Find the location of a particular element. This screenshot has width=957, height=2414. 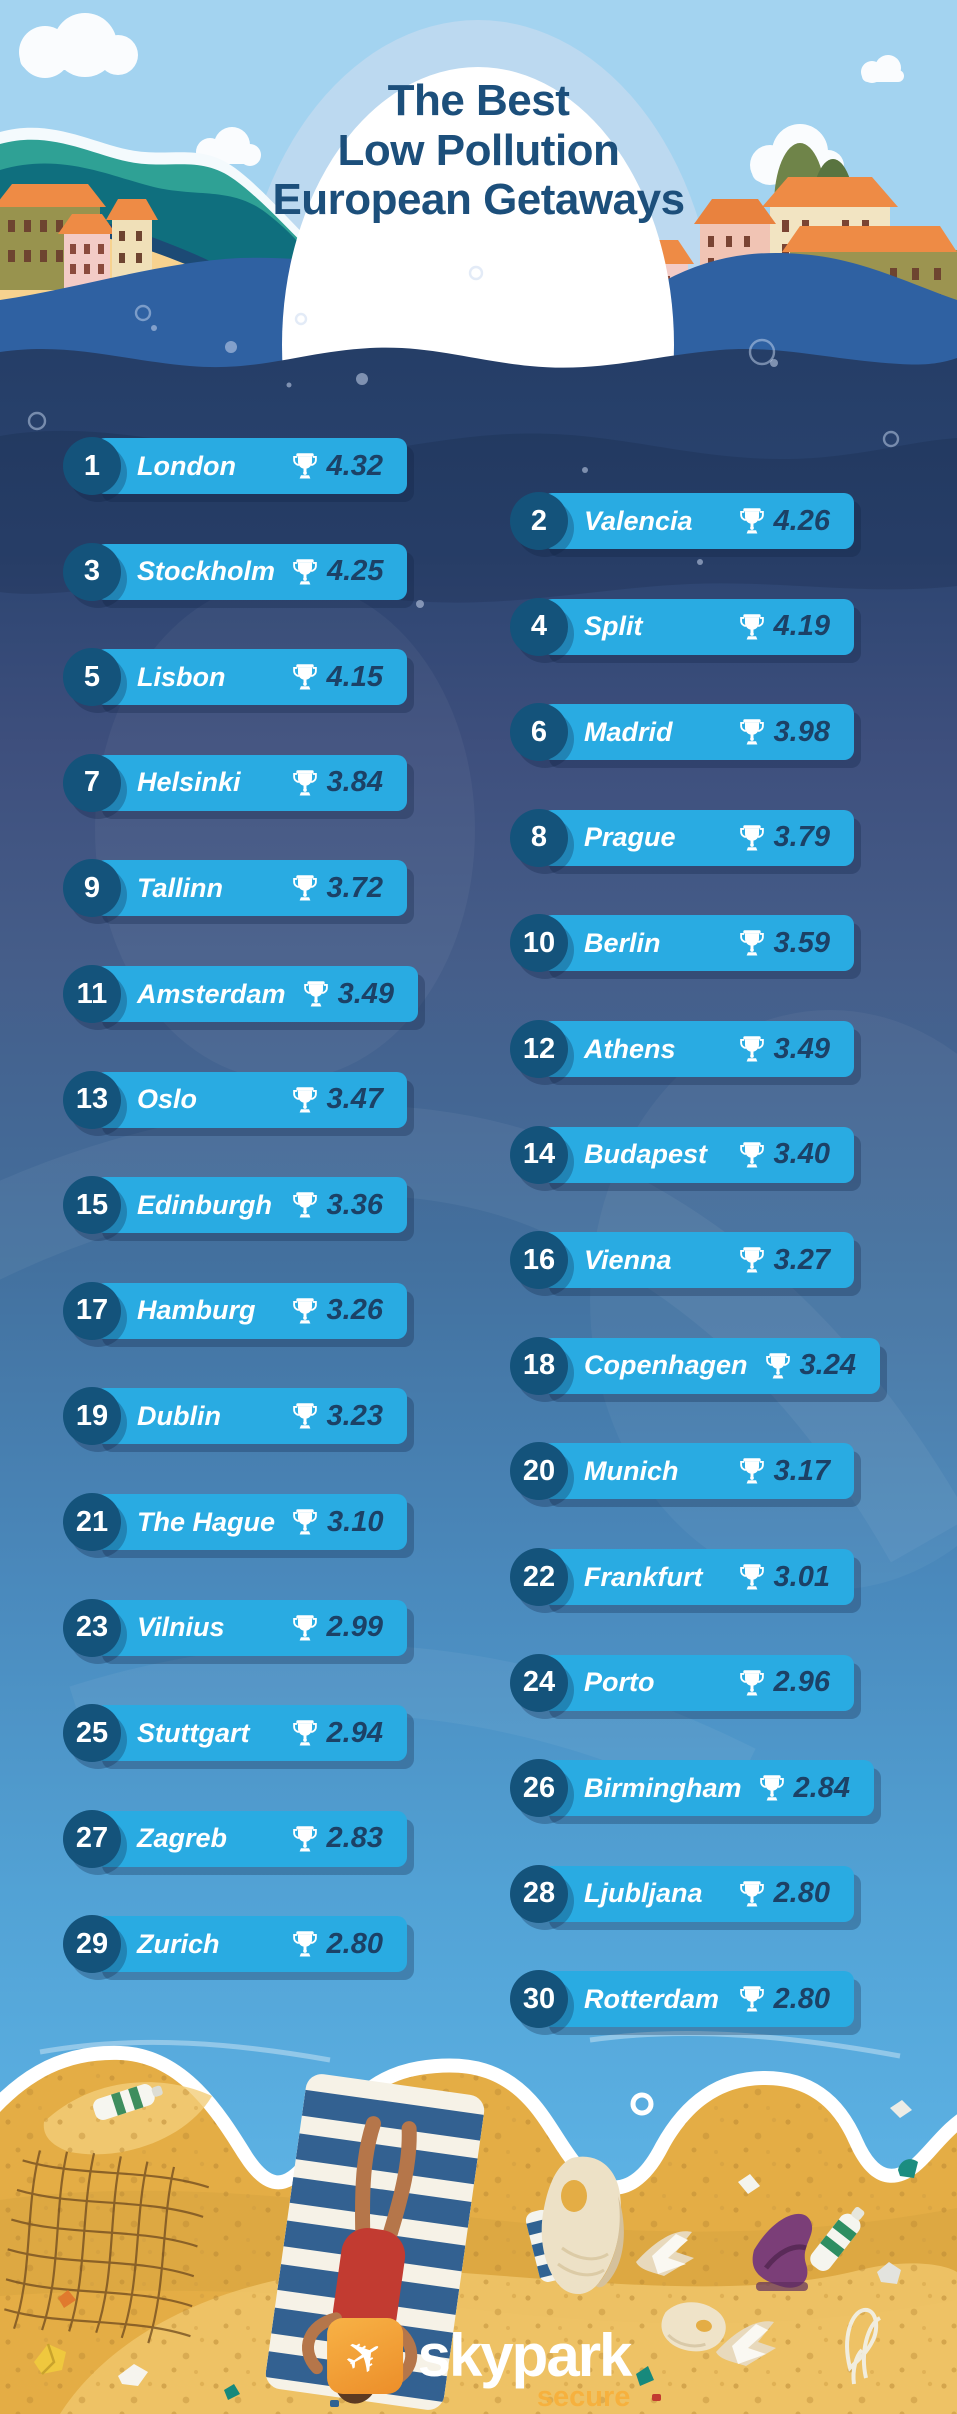

bottle-icon is located at coordinates (837, 2239).